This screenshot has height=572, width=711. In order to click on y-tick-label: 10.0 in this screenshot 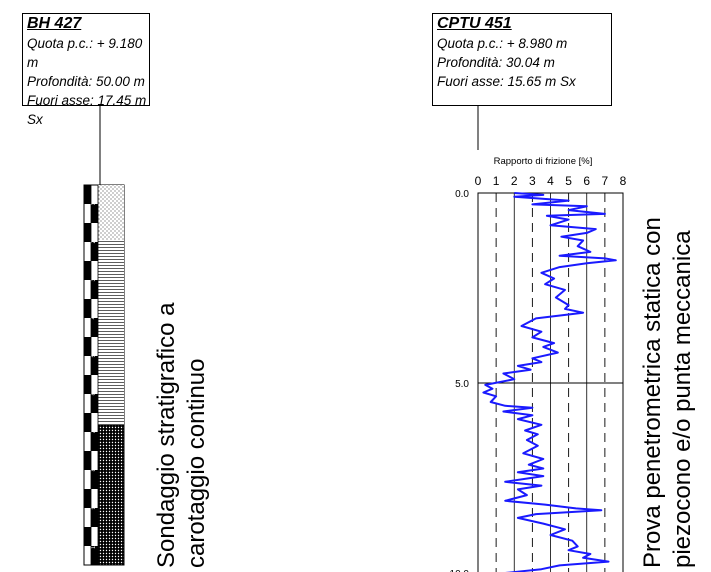, I will do `click(460, 570)`.